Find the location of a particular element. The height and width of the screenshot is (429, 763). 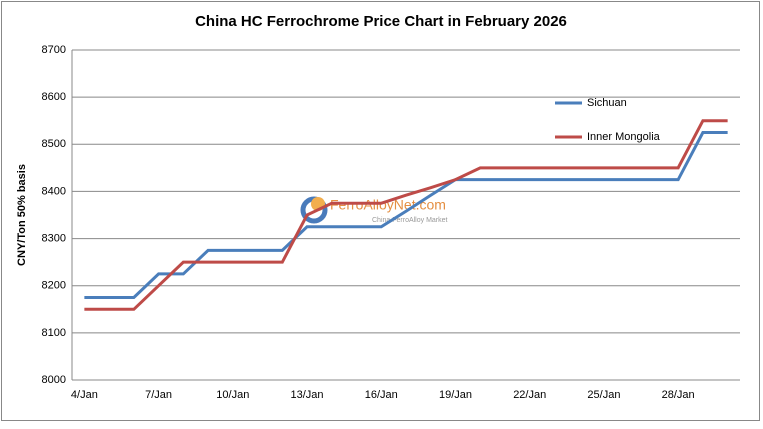

x-tick-label: 19/Jan is located at coordinates (455, 395).